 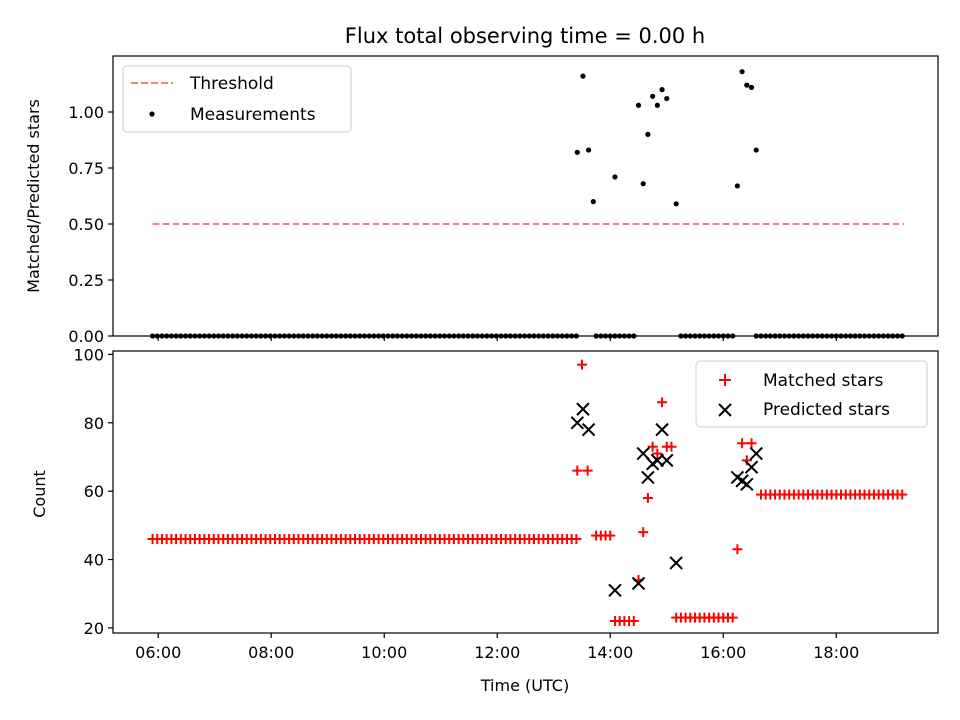 What do you see at coordinates (94, 628) in the screenshot?
I see `bottom-y-tick-label: 20` at bounding box center [94, 628].